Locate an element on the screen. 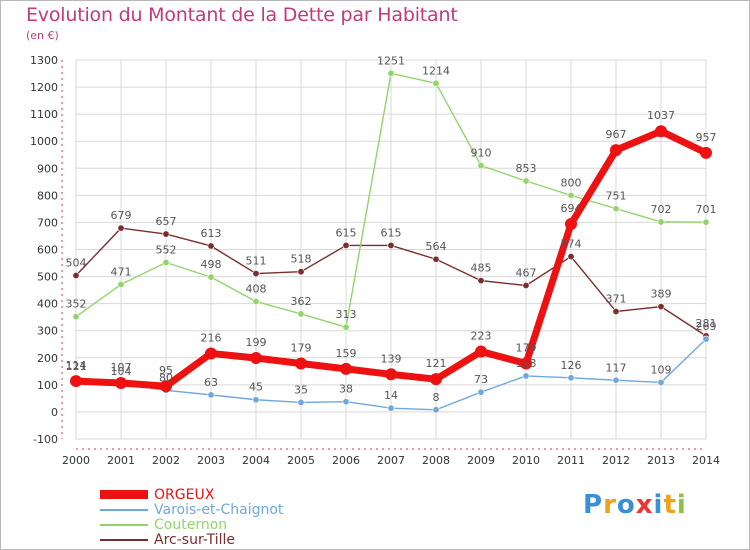 The image size is (750, 550). x-tick-label: 2003 is located at coordinates (211, 460).